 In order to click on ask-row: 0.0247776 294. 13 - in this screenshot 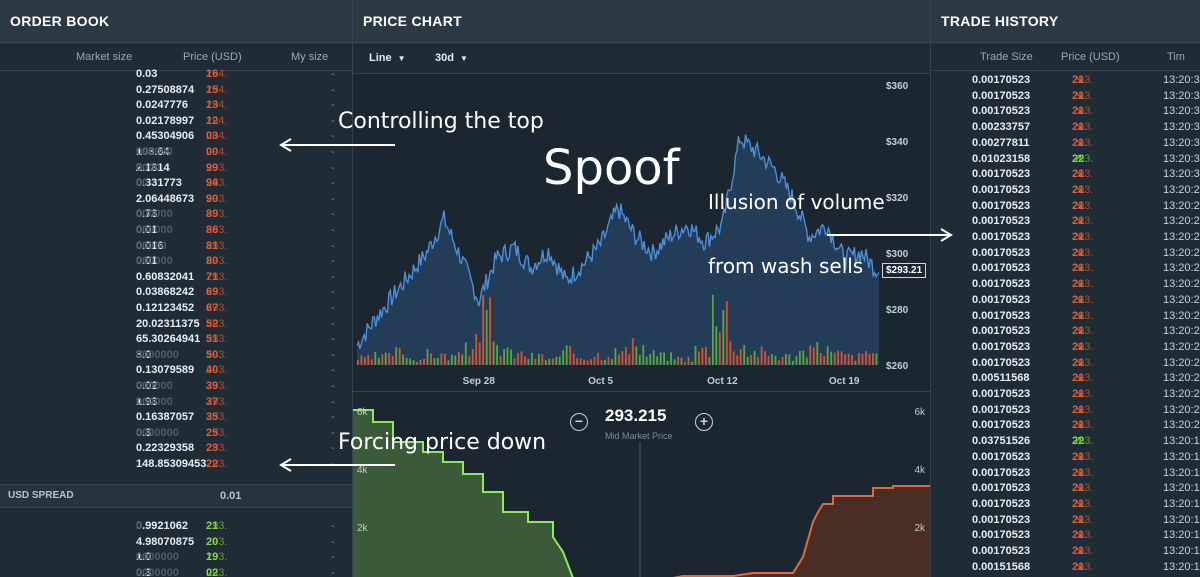, I will do `click(176, 107)`.